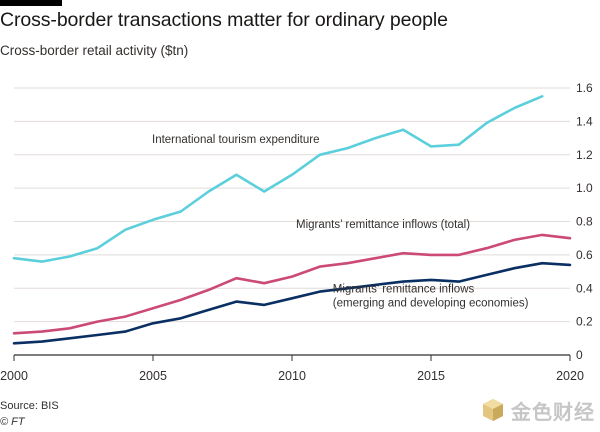 The width and height of the screenshot is (600, 432). I want to click on y-tick-label: 0.4, so click(584, 288).